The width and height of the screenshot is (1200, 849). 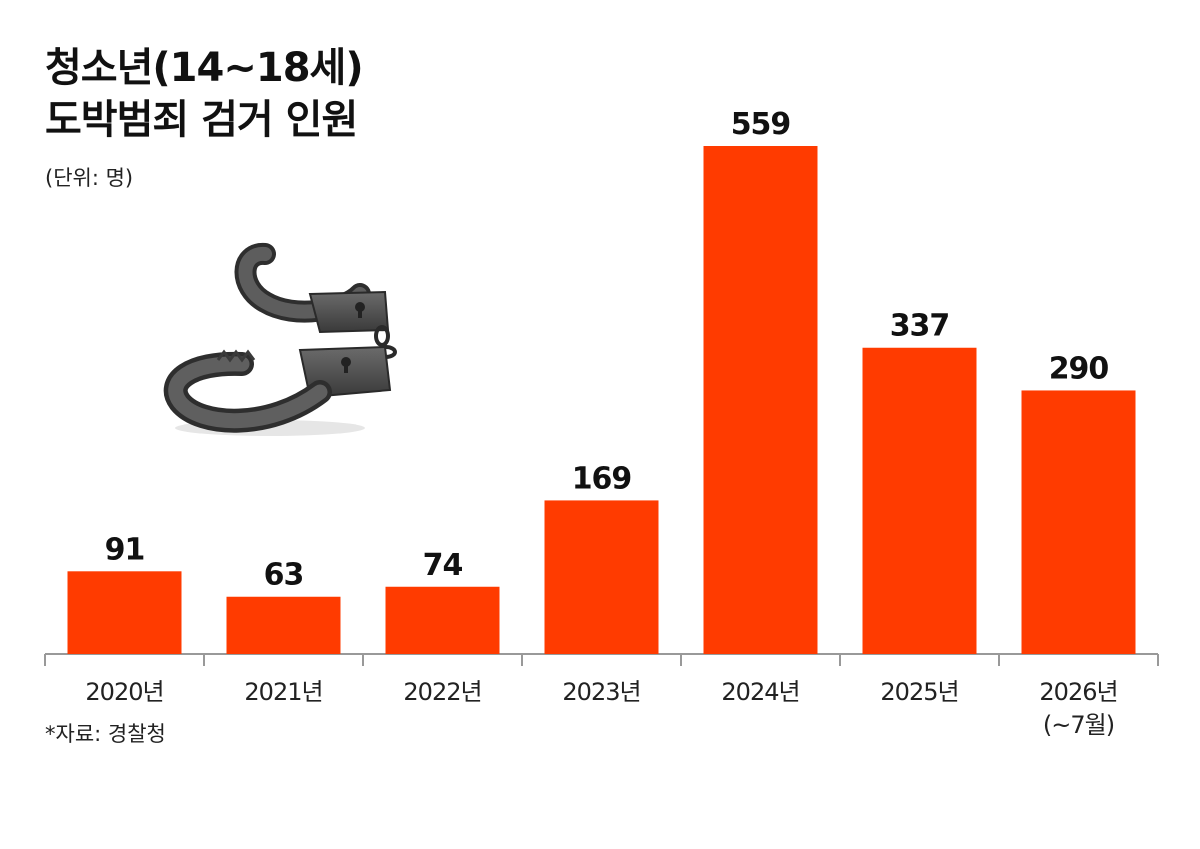 What do you see at coordinates (443, 565) in the screenshot?
I see `data-label: 74` at bounding box center [443, 565].